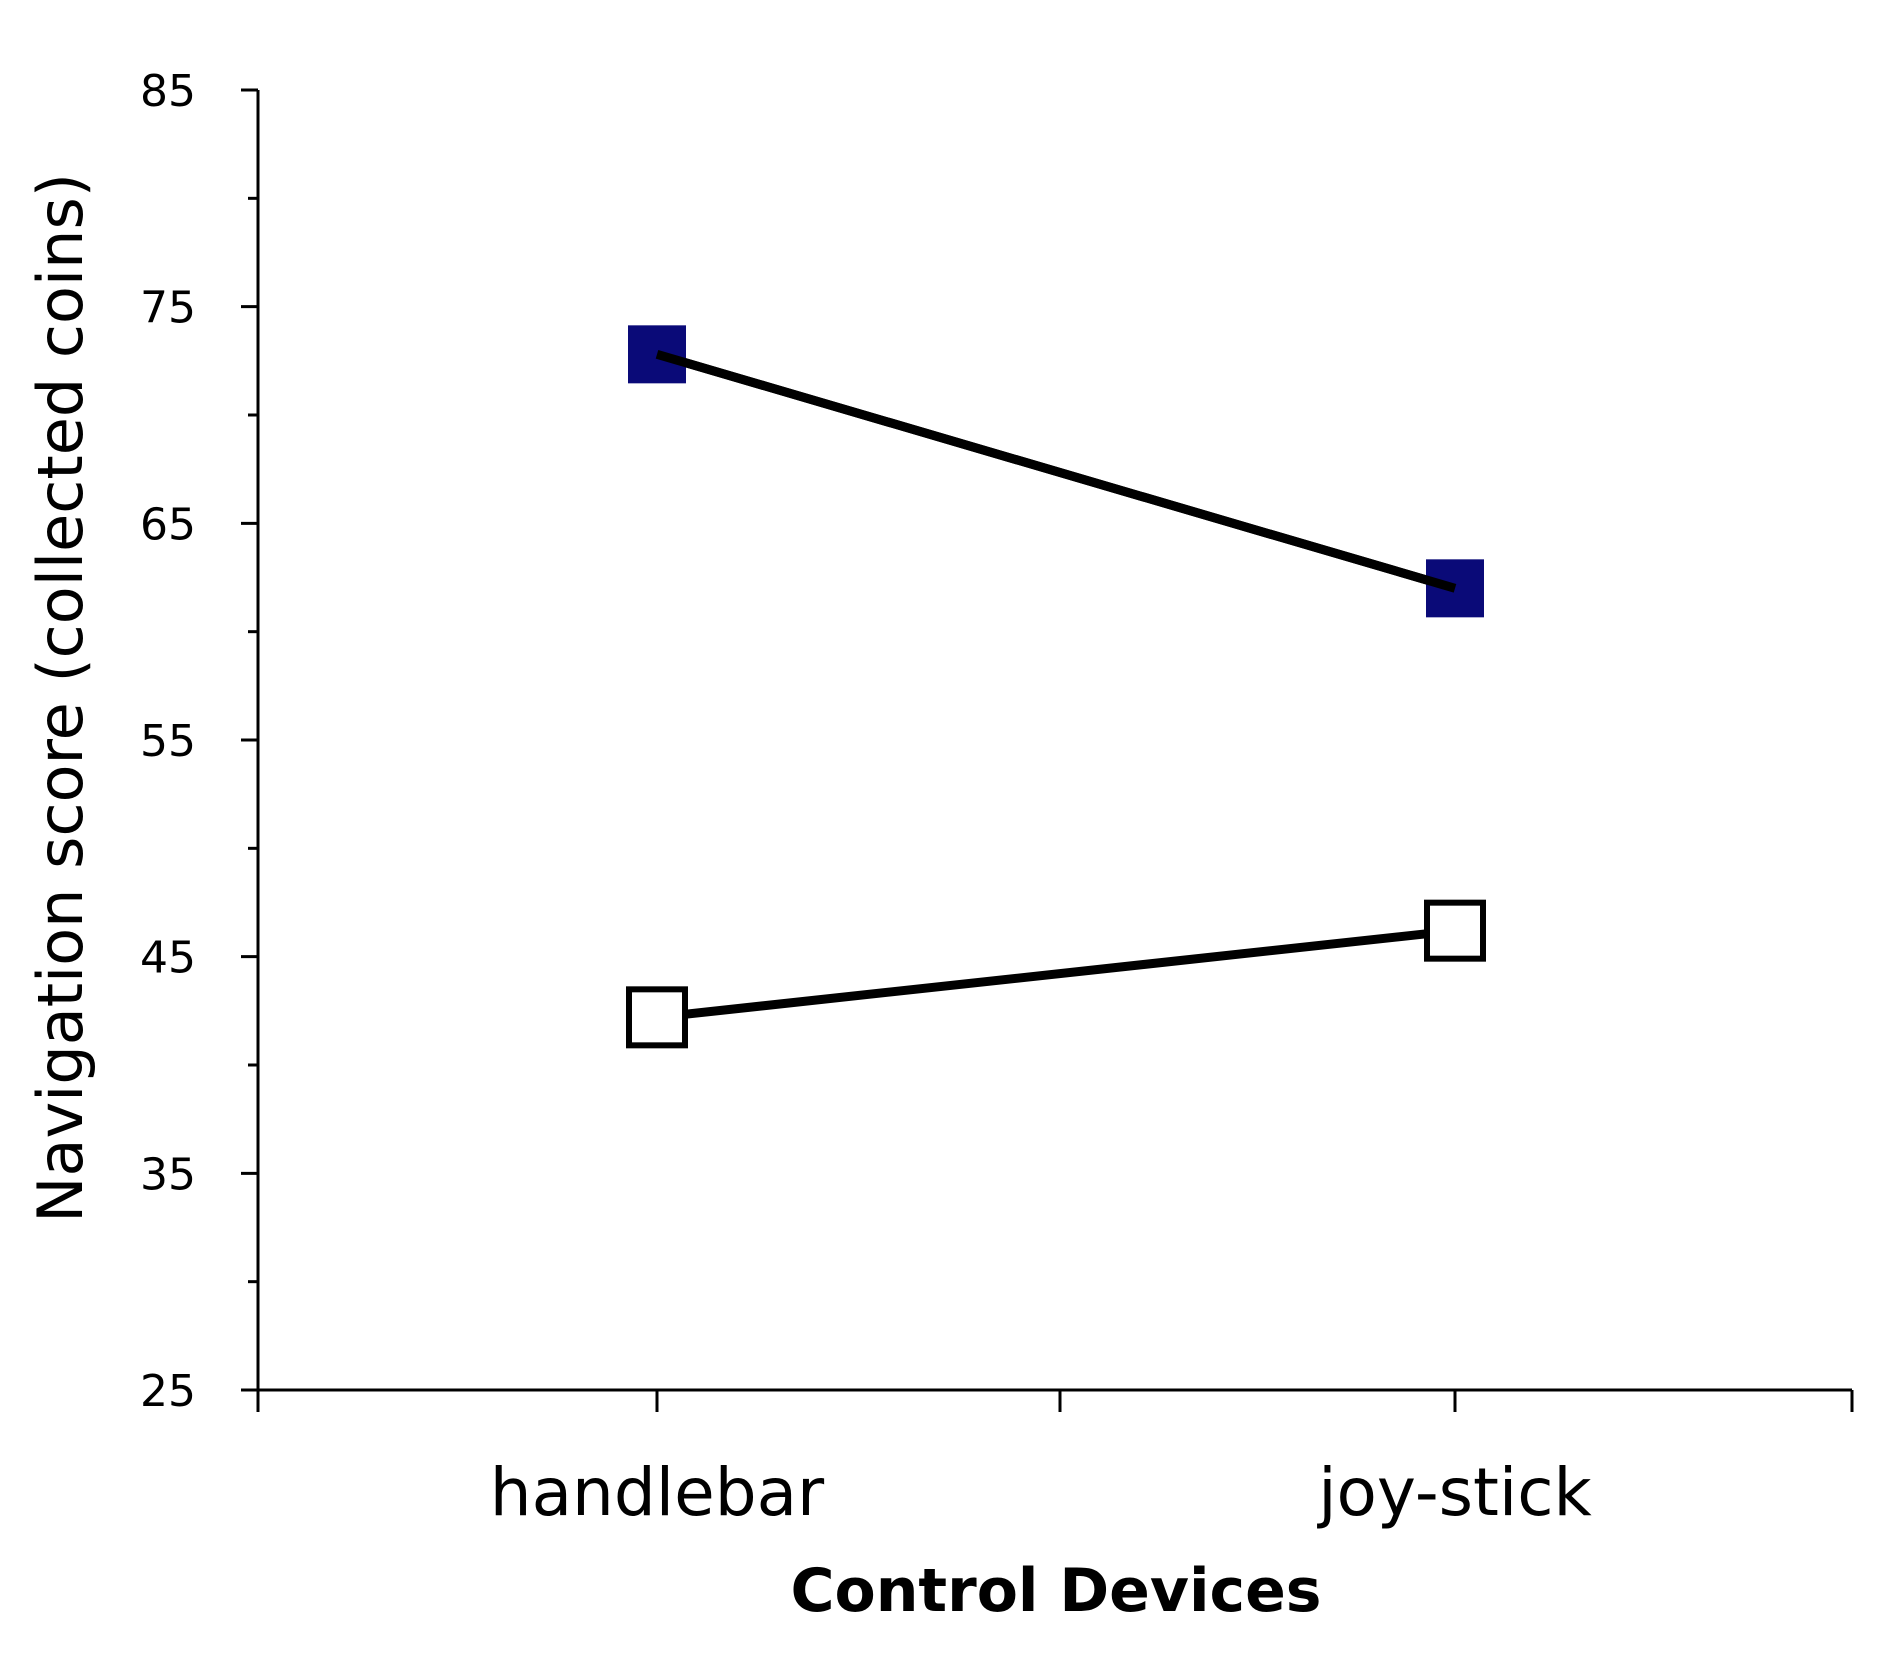  Describe the element at coordinates (1055, 1591) in the screenshot. I see `x-axis-title: Control Devices` at that location.